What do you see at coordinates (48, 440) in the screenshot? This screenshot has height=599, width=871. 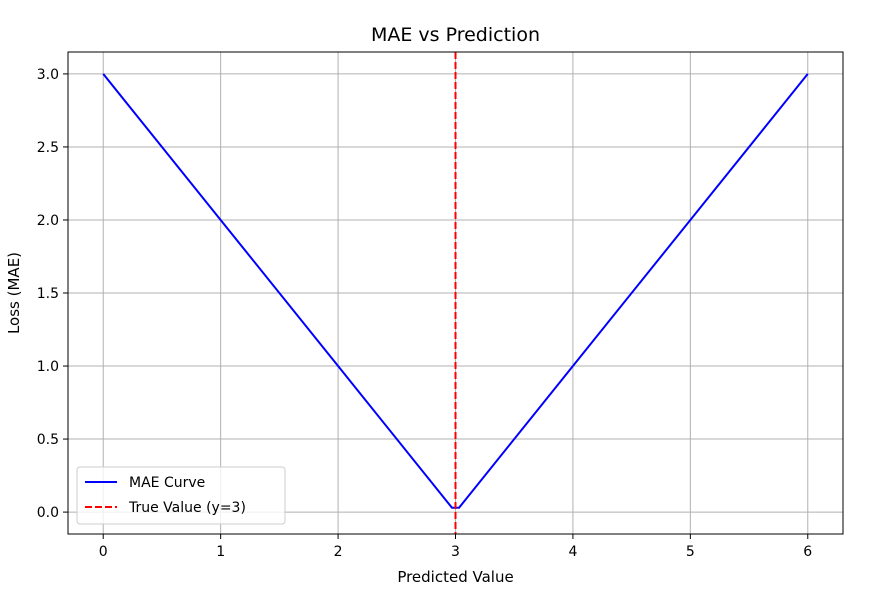 I see `y-tick-label: 0.5` at bounding box center [48, 440].